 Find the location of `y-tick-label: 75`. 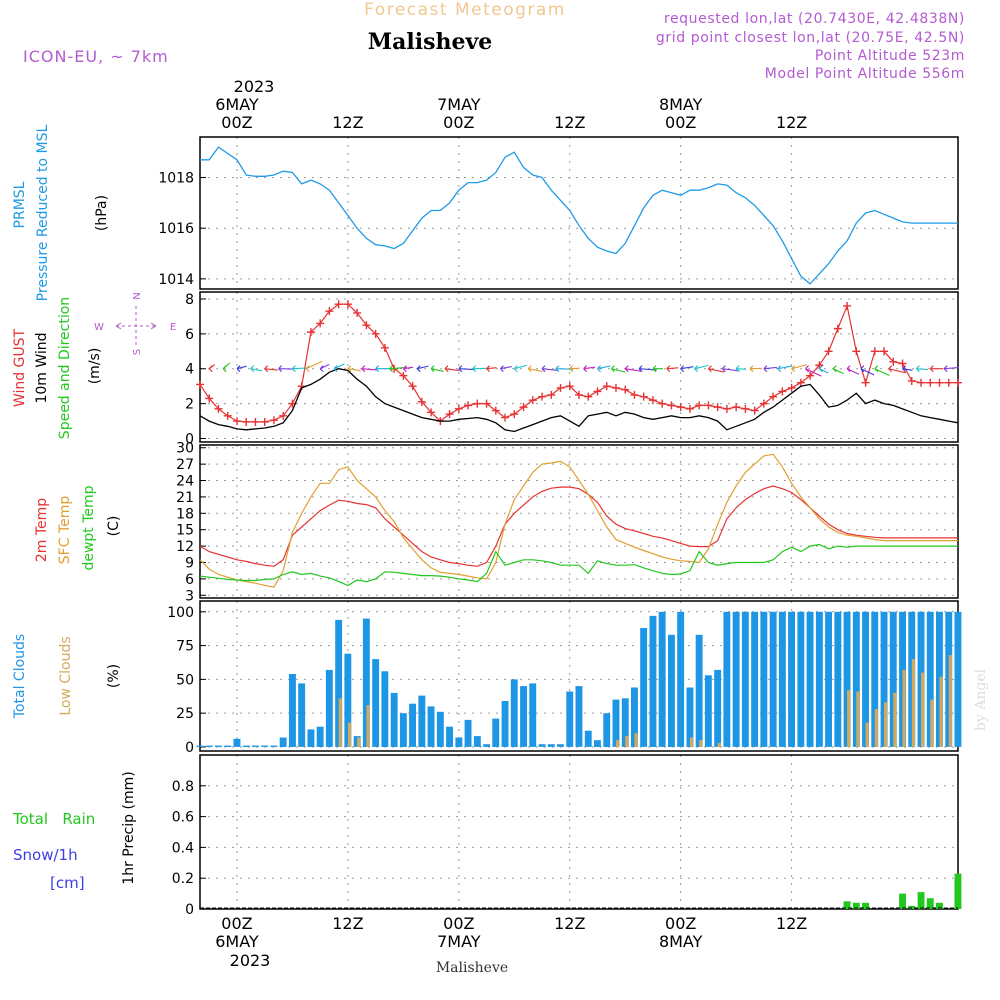

y-tick-label: 75 is located at coordinates (185, 647).